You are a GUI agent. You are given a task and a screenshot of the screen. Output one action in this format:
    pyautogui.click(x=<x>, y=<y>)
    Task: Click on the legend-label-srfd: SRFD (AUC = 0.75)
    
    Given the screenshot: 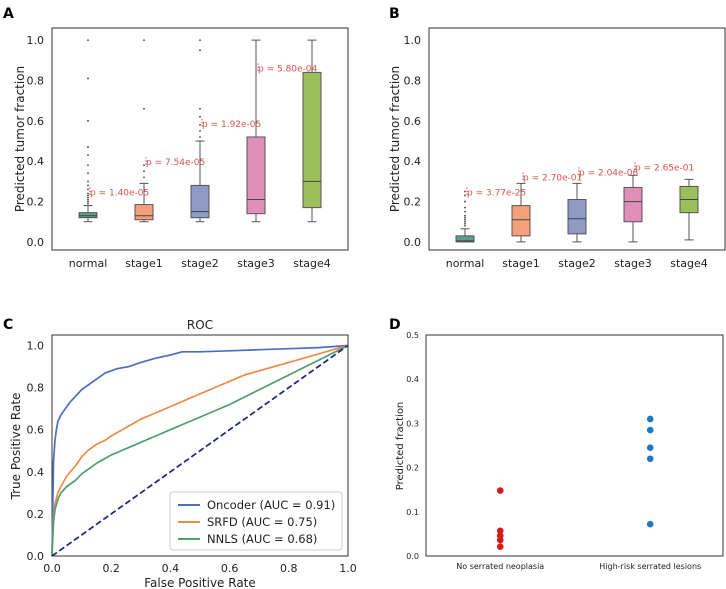 What is the action you would take?
    pyautogui.click(x=262, y=522)
    